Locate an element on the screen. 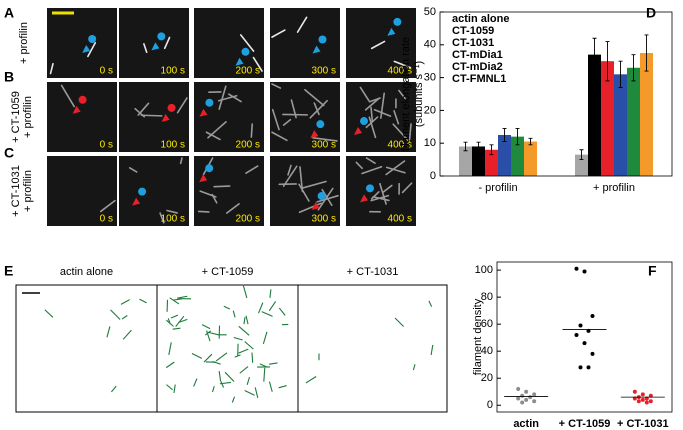  trace-title: + CT-1059 is located at coordinates (228, 272).